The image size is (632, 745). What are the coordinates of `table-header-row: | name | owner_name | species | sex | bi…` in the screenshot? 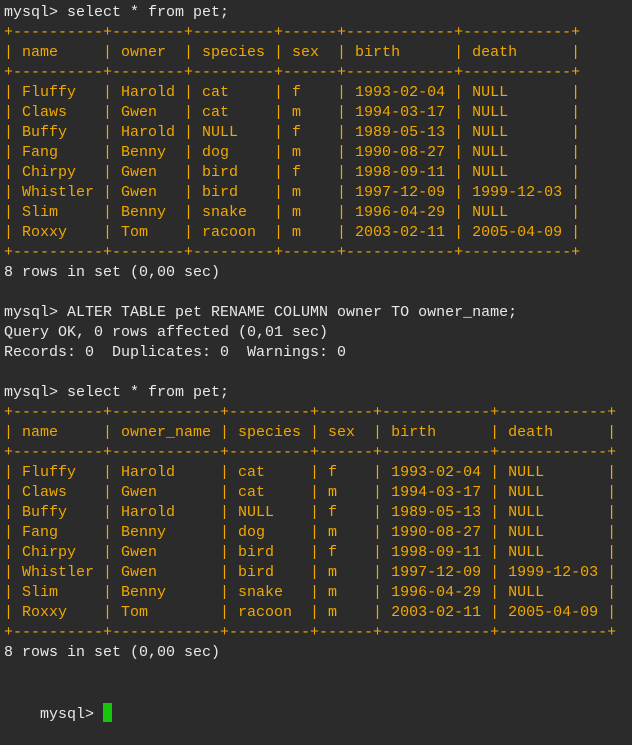 It's located at (310, 432).